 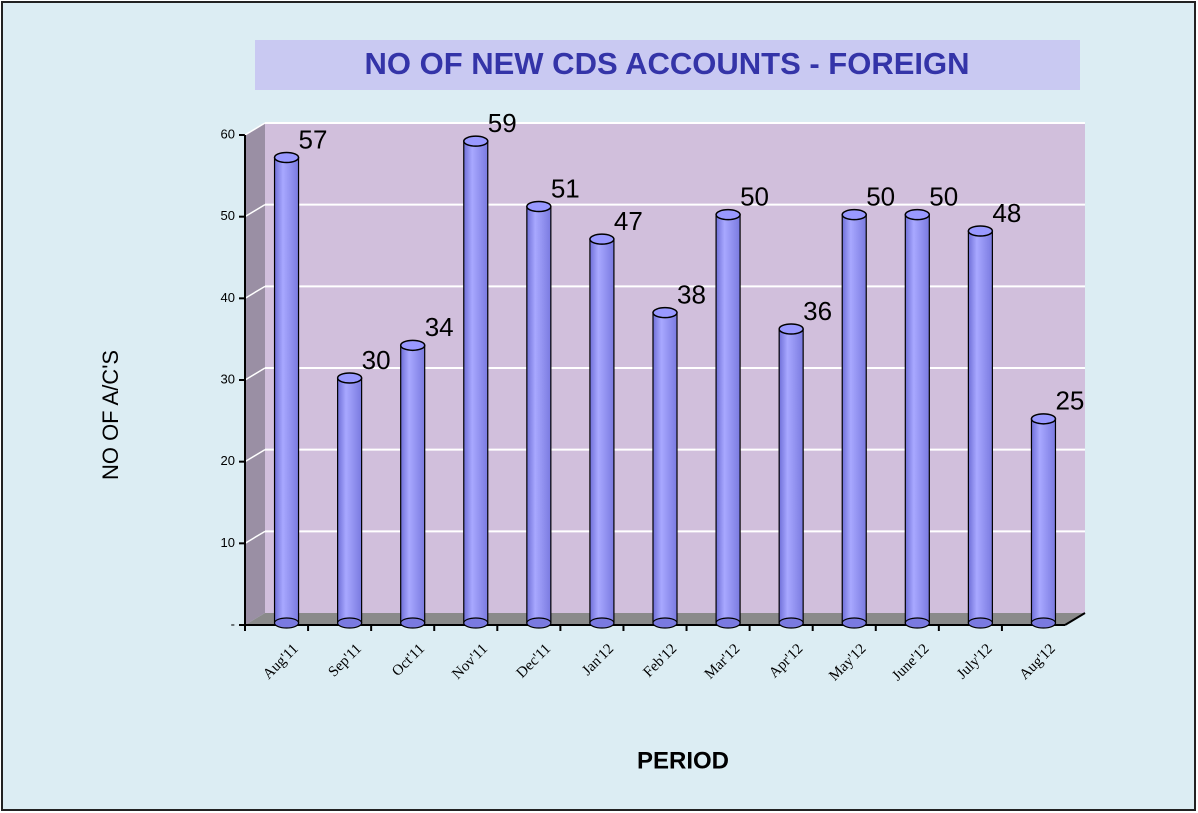 I want to click on title-box, so click(x=667, y=65).